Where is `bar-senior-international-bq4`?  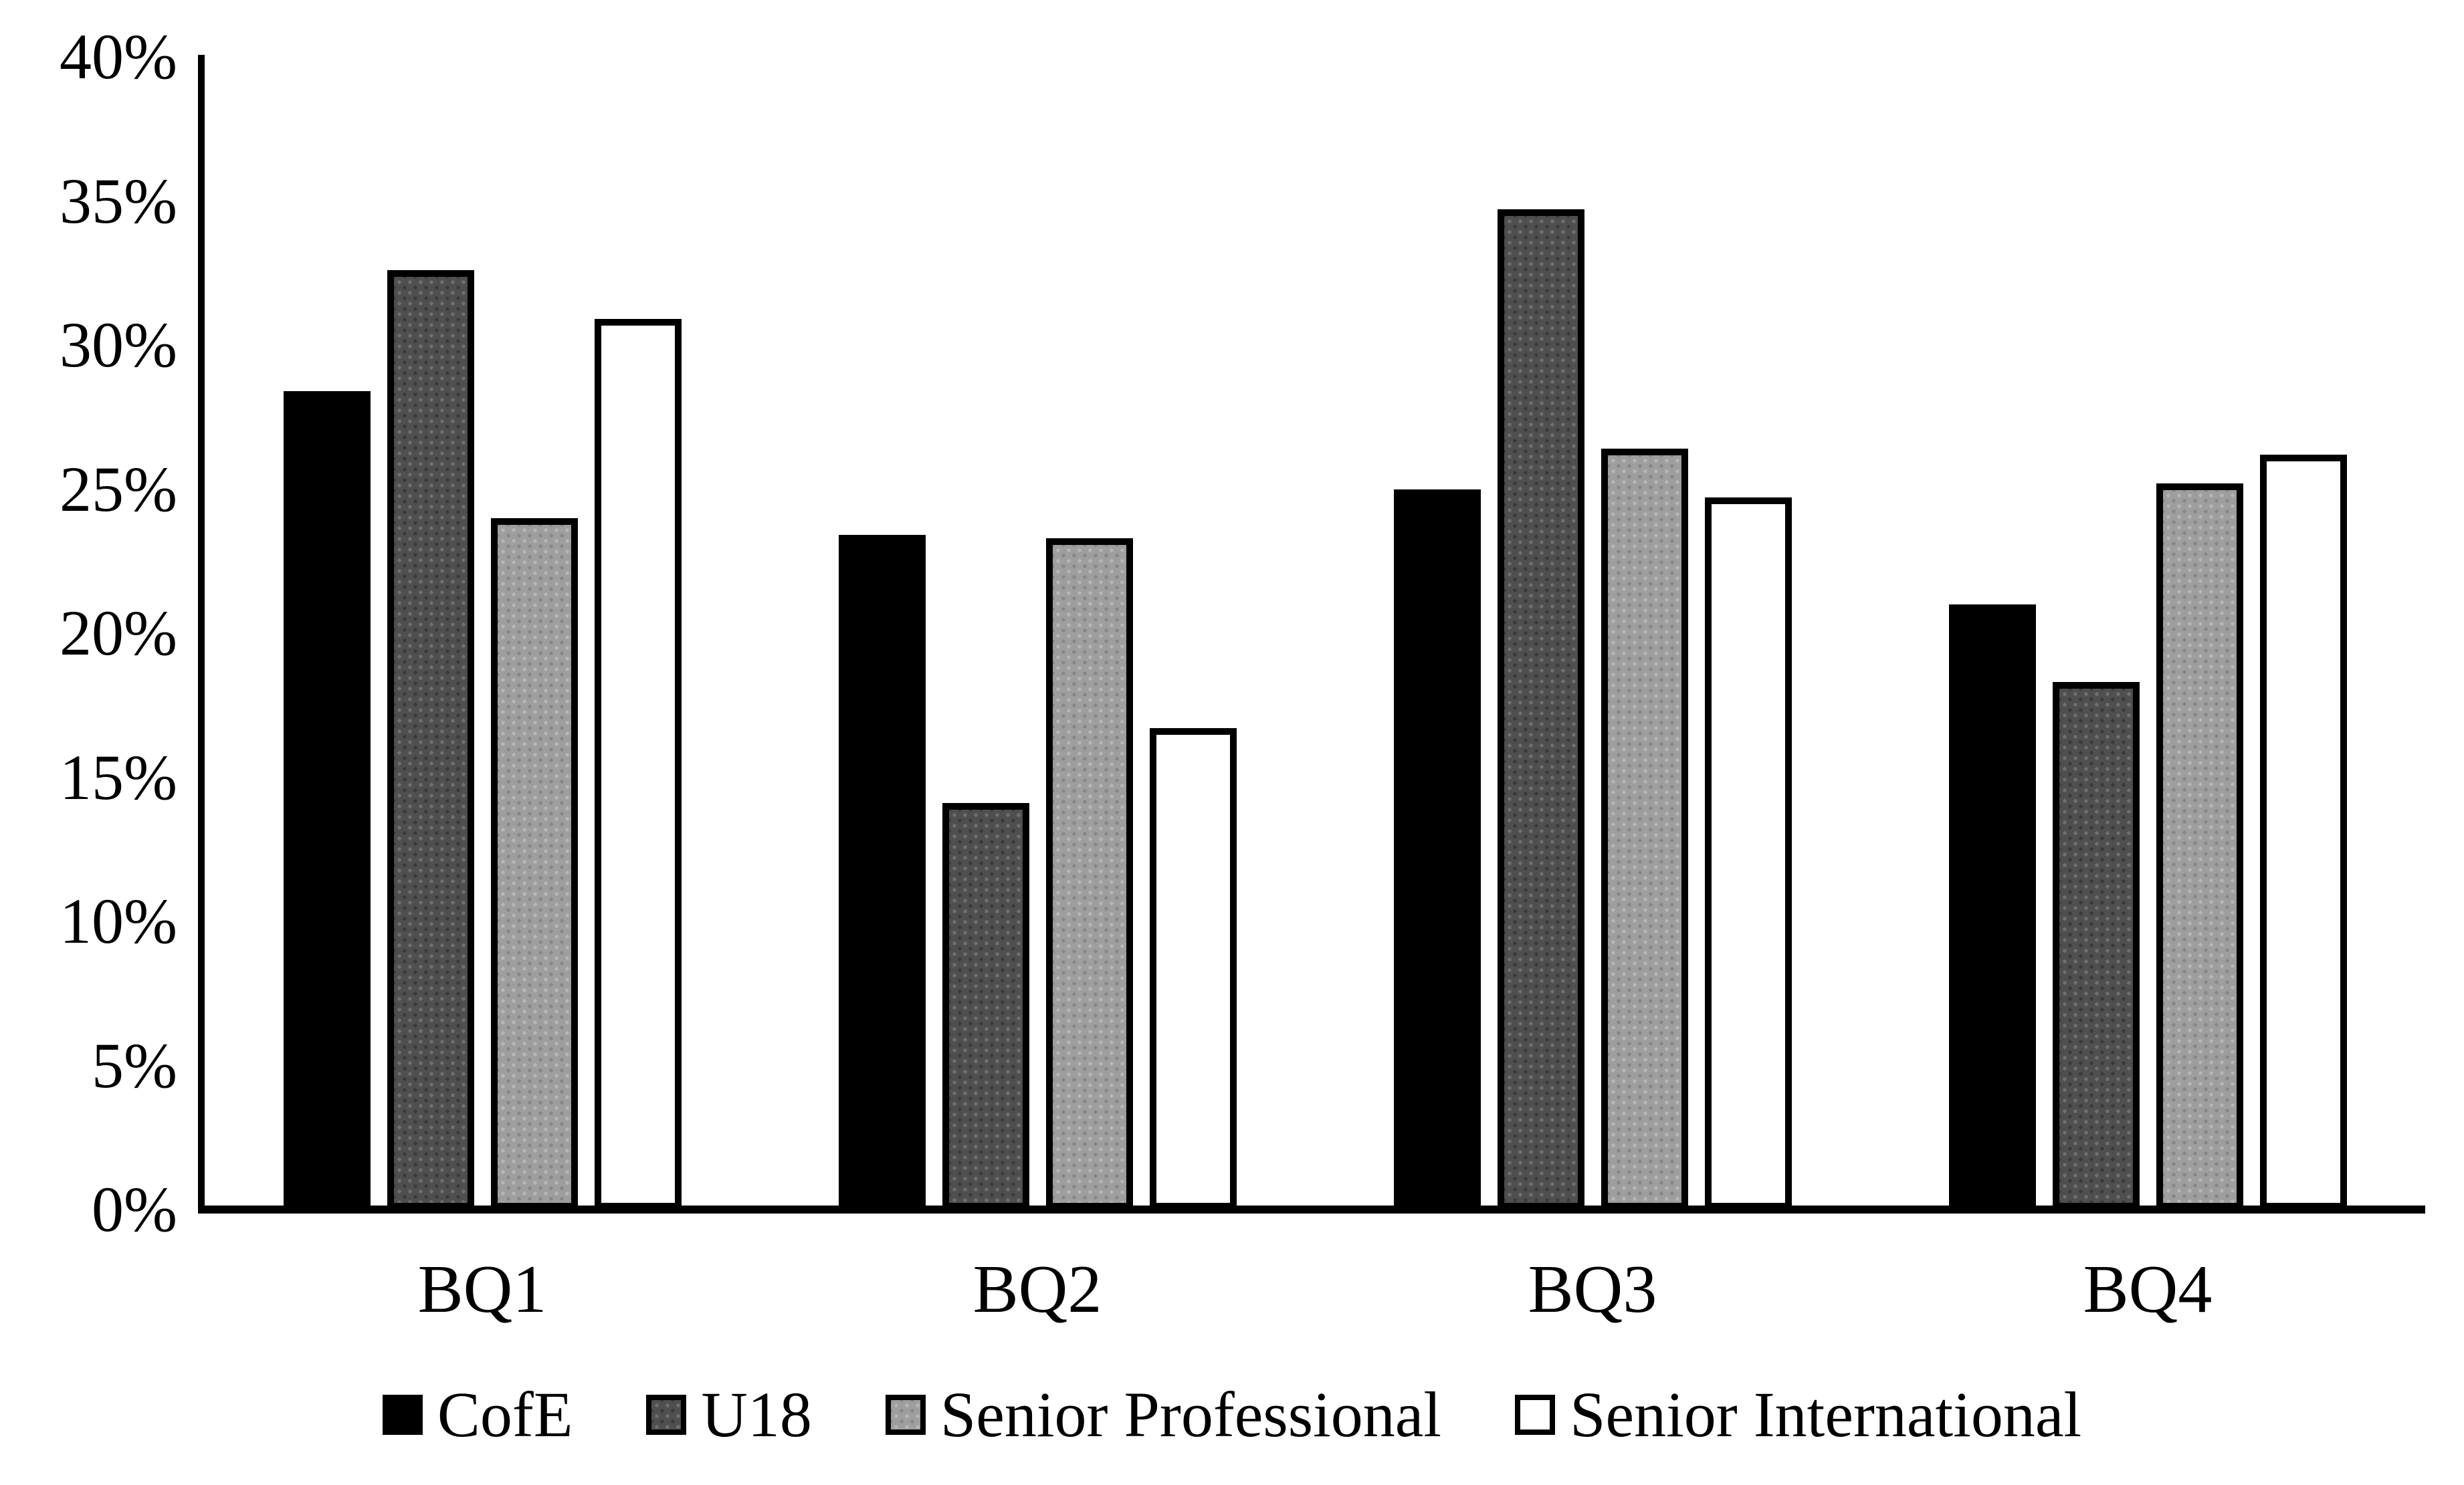
bar-senior-international-bq4 is located at coordinates (2303, 832).